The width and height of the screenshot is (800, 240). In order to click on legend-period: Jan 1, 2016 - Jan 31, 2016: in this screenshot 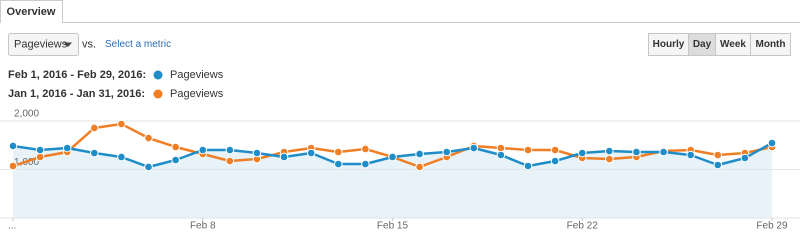, I will do `click(76, 94)`.